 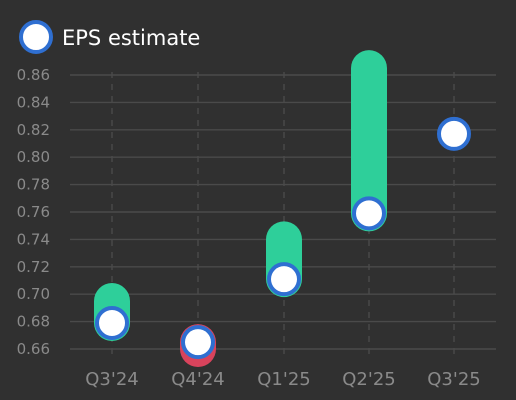 I want to click on y-tick-label: 0.70, so click(x=33, y=294).